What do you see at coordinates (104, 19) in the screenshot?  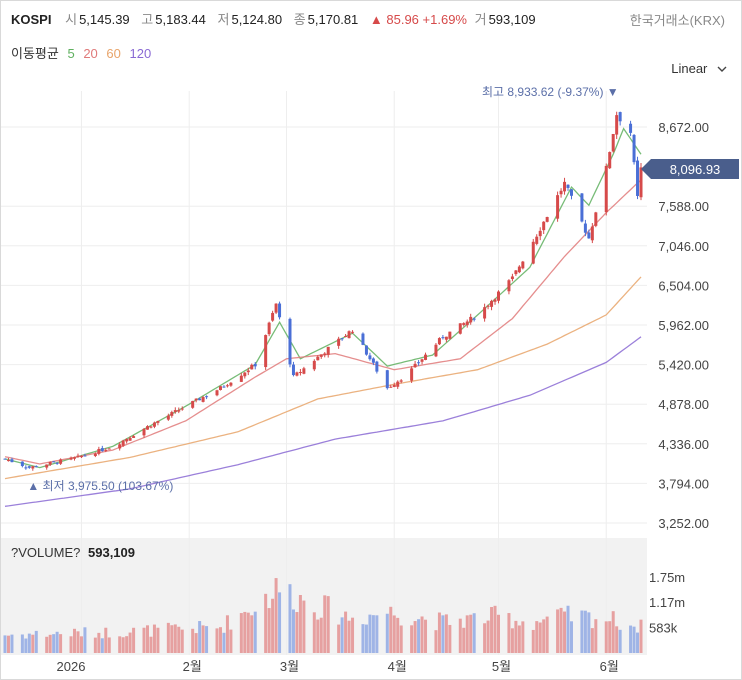 I see `open-value: 5,145.39` at bounding box center [104, 19].